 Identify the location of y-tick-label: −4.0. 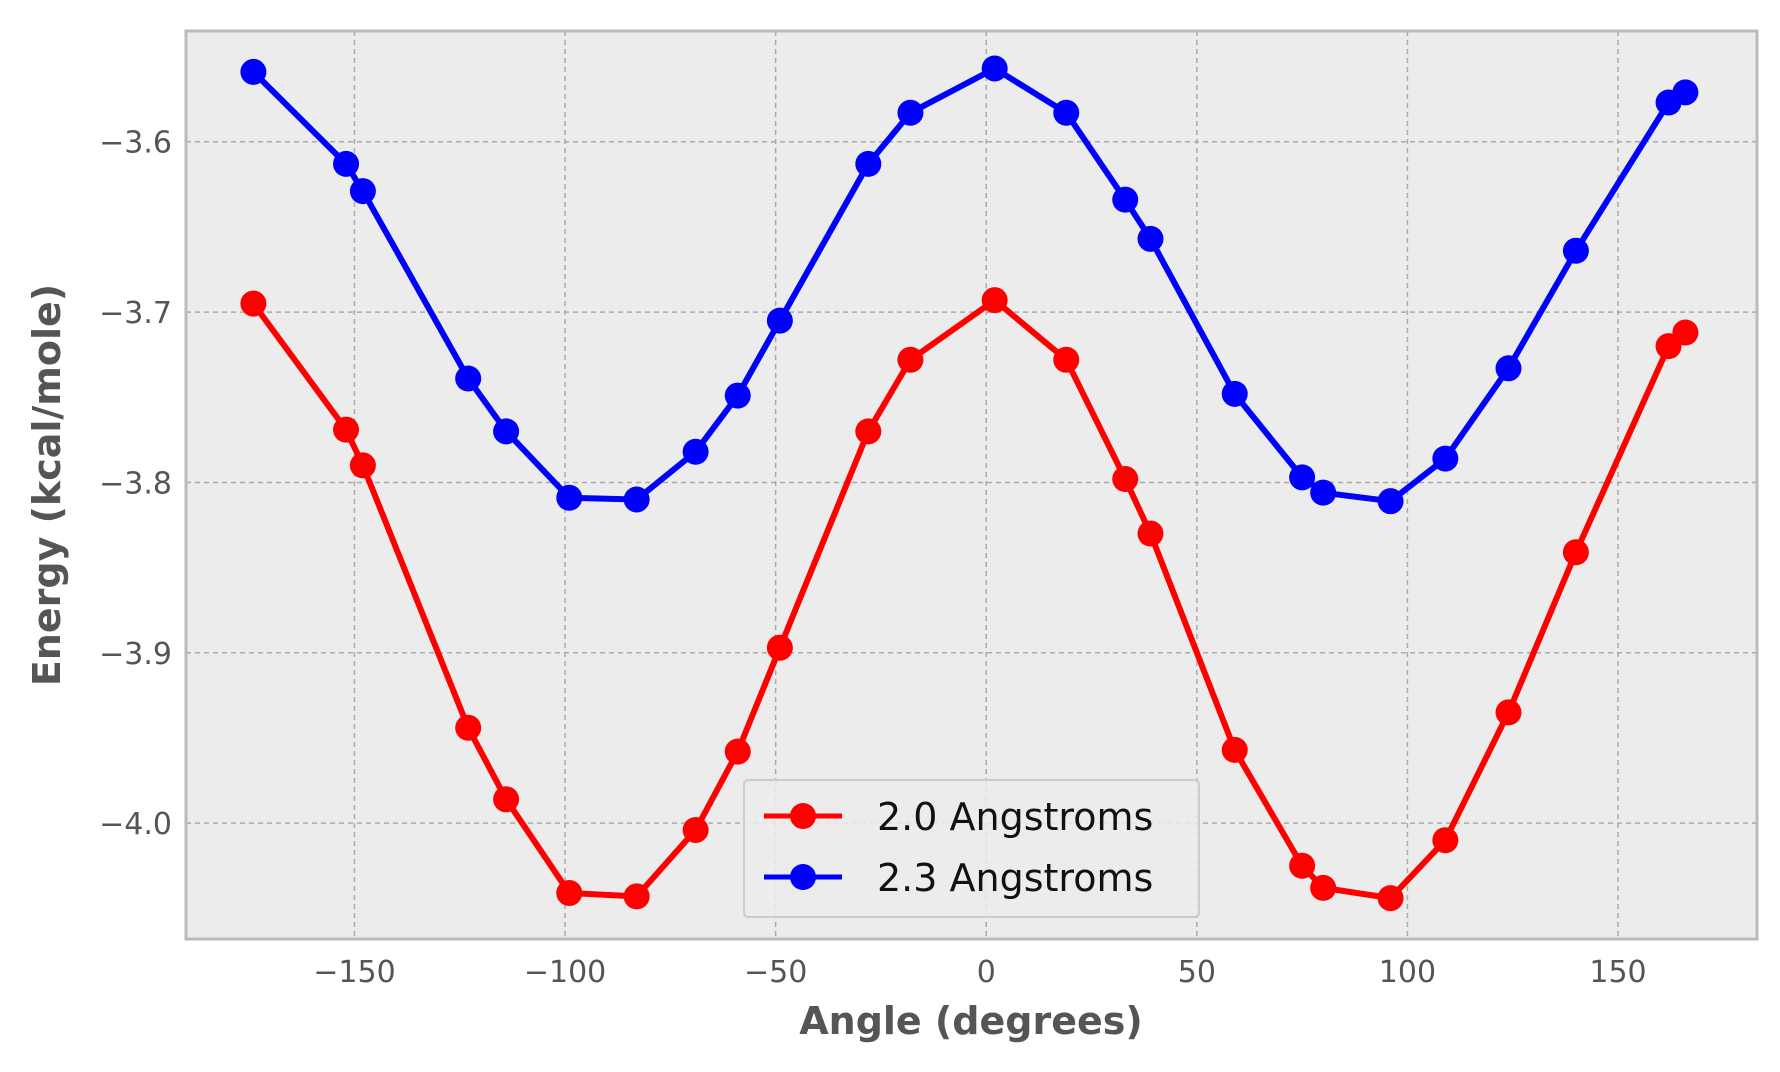
(135, 824).